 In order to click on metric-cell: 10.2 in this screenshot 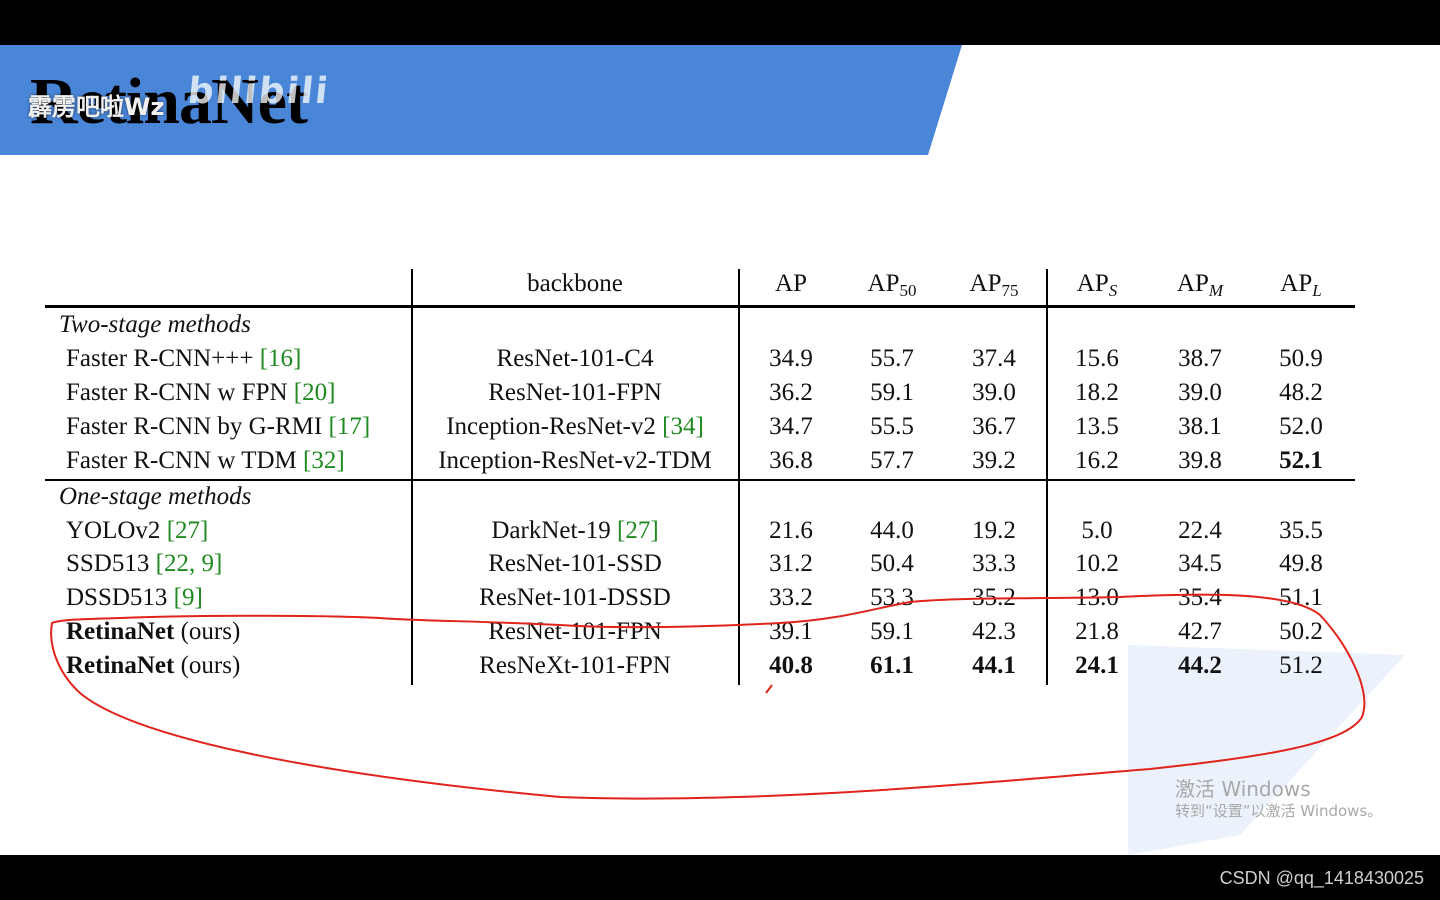, I will do `click(1097, 563)`.